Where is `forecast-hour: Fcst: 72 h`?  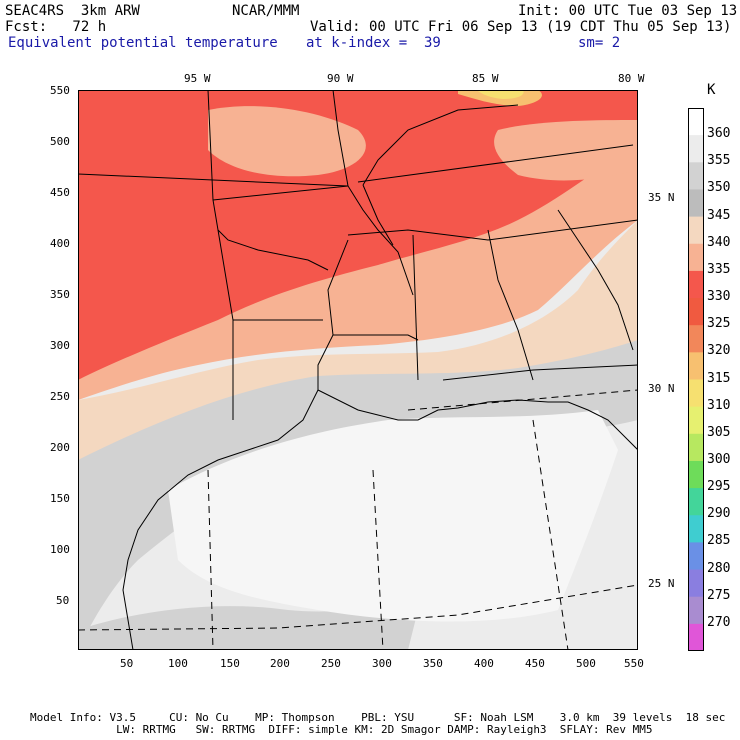
forecast-hour: Fcst: 72 h is located at coordinates (56, 27).